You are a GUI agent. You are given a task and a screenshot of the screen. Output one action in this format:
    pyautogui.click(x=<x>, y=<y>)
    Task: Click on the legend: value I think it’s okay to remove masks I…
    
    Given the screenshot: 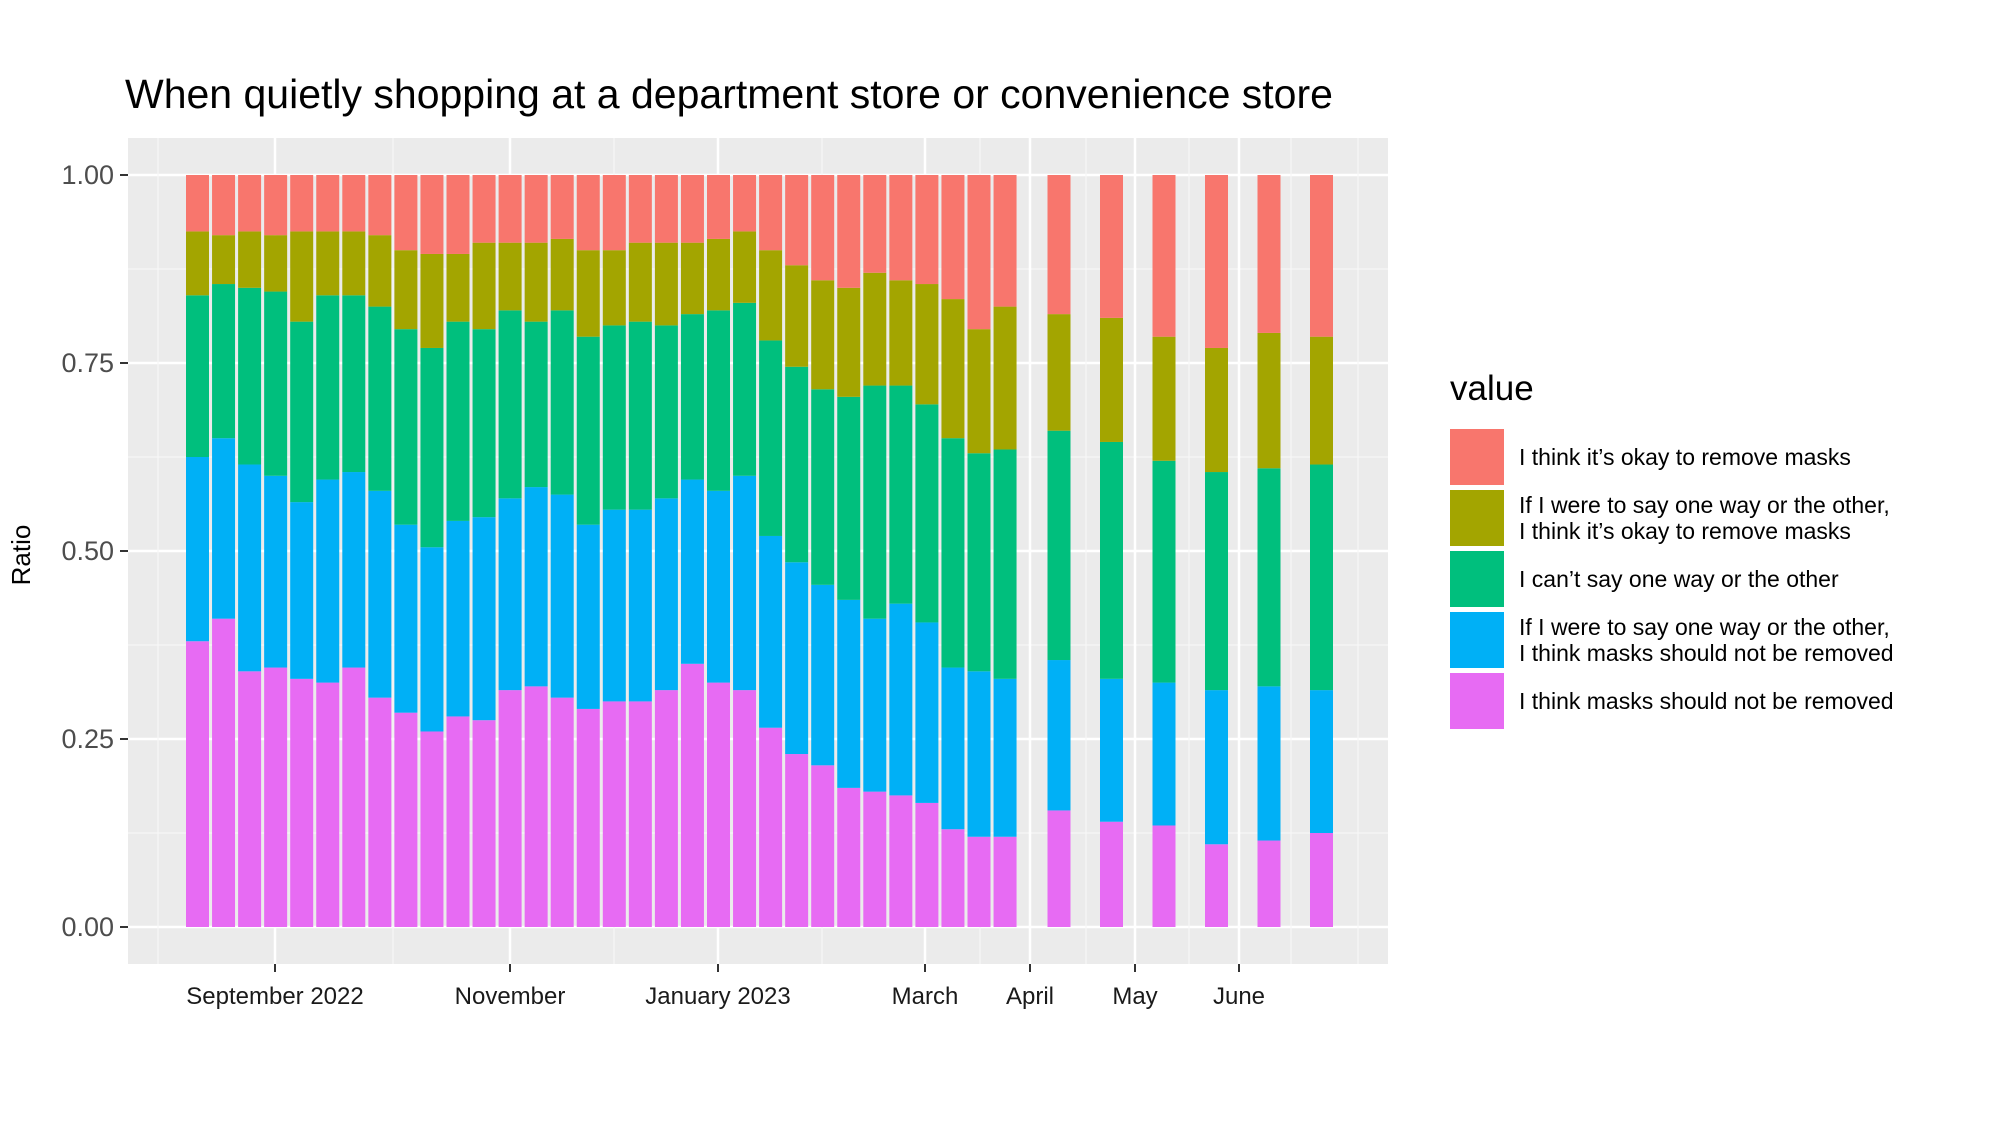 What is the action you would take?
    pyautogui.click(x=1671, y=550)
    